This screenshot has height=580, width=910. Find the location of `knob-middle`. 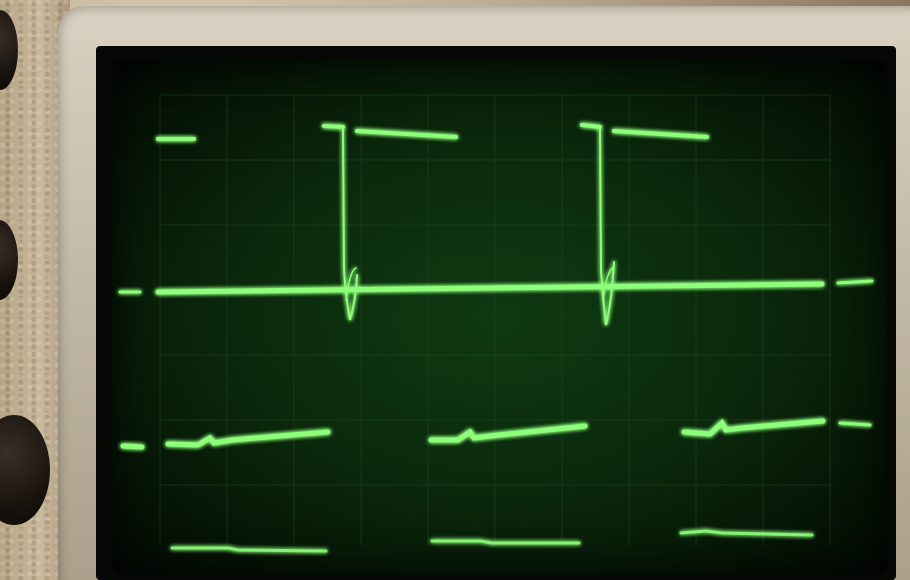

knob-middle is located at coordinates (9, 260).